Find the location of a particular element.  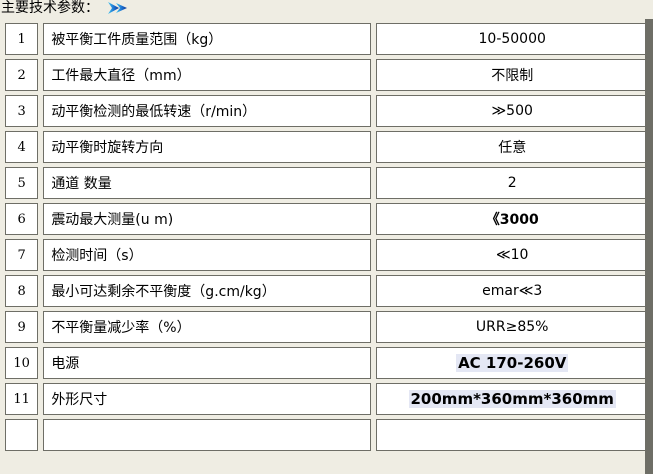

parameter-value-cell: 2 is located at coordinates (512, 183).